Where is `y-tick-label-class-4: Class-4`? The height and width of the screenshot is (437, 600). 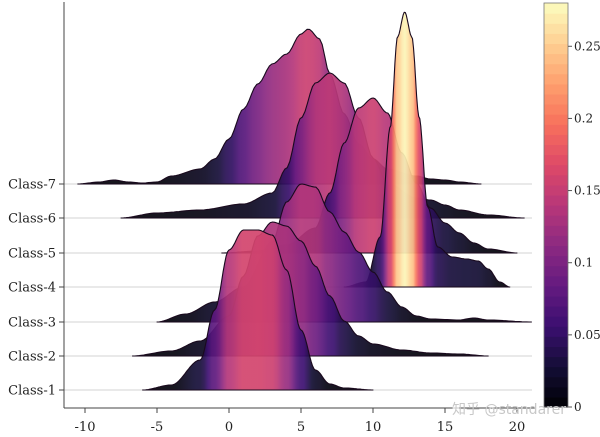
y-tick-label-class-4: Class-4 is located at coordinates (32, 288).